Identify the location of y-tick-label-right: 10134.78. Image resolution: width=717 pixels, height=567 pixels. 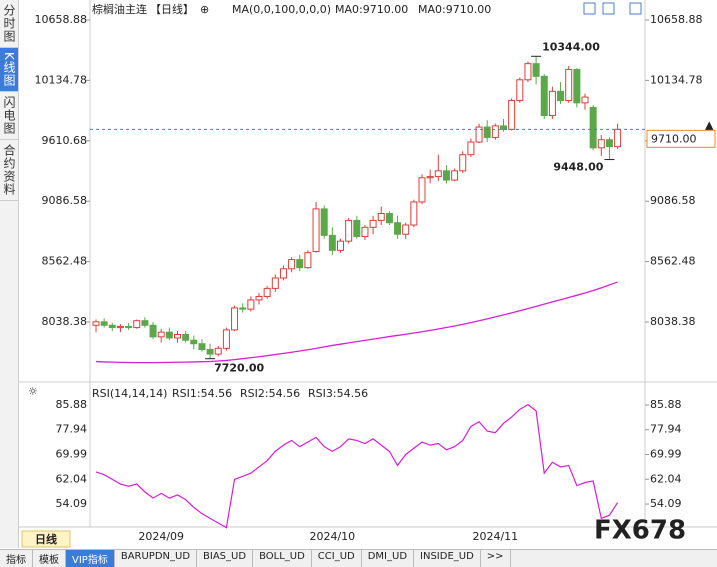
(676, 79).